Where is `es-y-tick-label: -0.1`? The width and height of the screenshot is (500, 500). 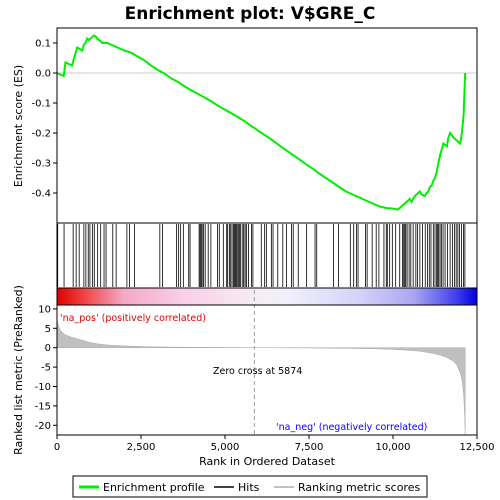
es-y-tick-label: -0.1 is located at coordinates (41, 104).